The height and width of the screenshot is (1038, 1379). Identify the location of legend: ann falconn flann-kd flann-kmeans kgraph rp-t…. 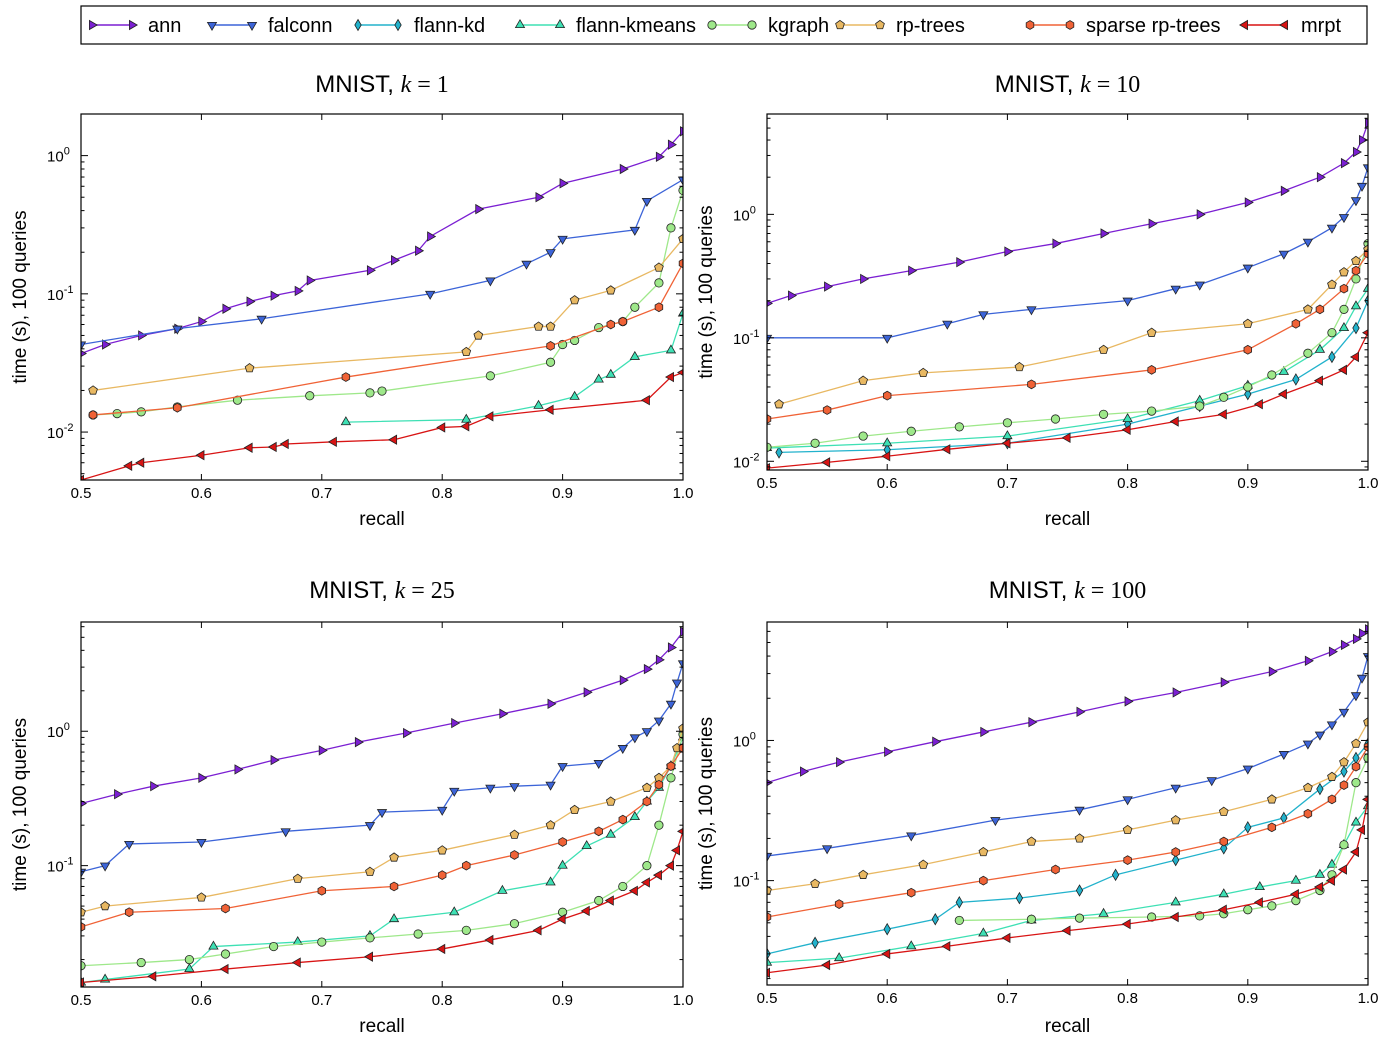
(724, 25).